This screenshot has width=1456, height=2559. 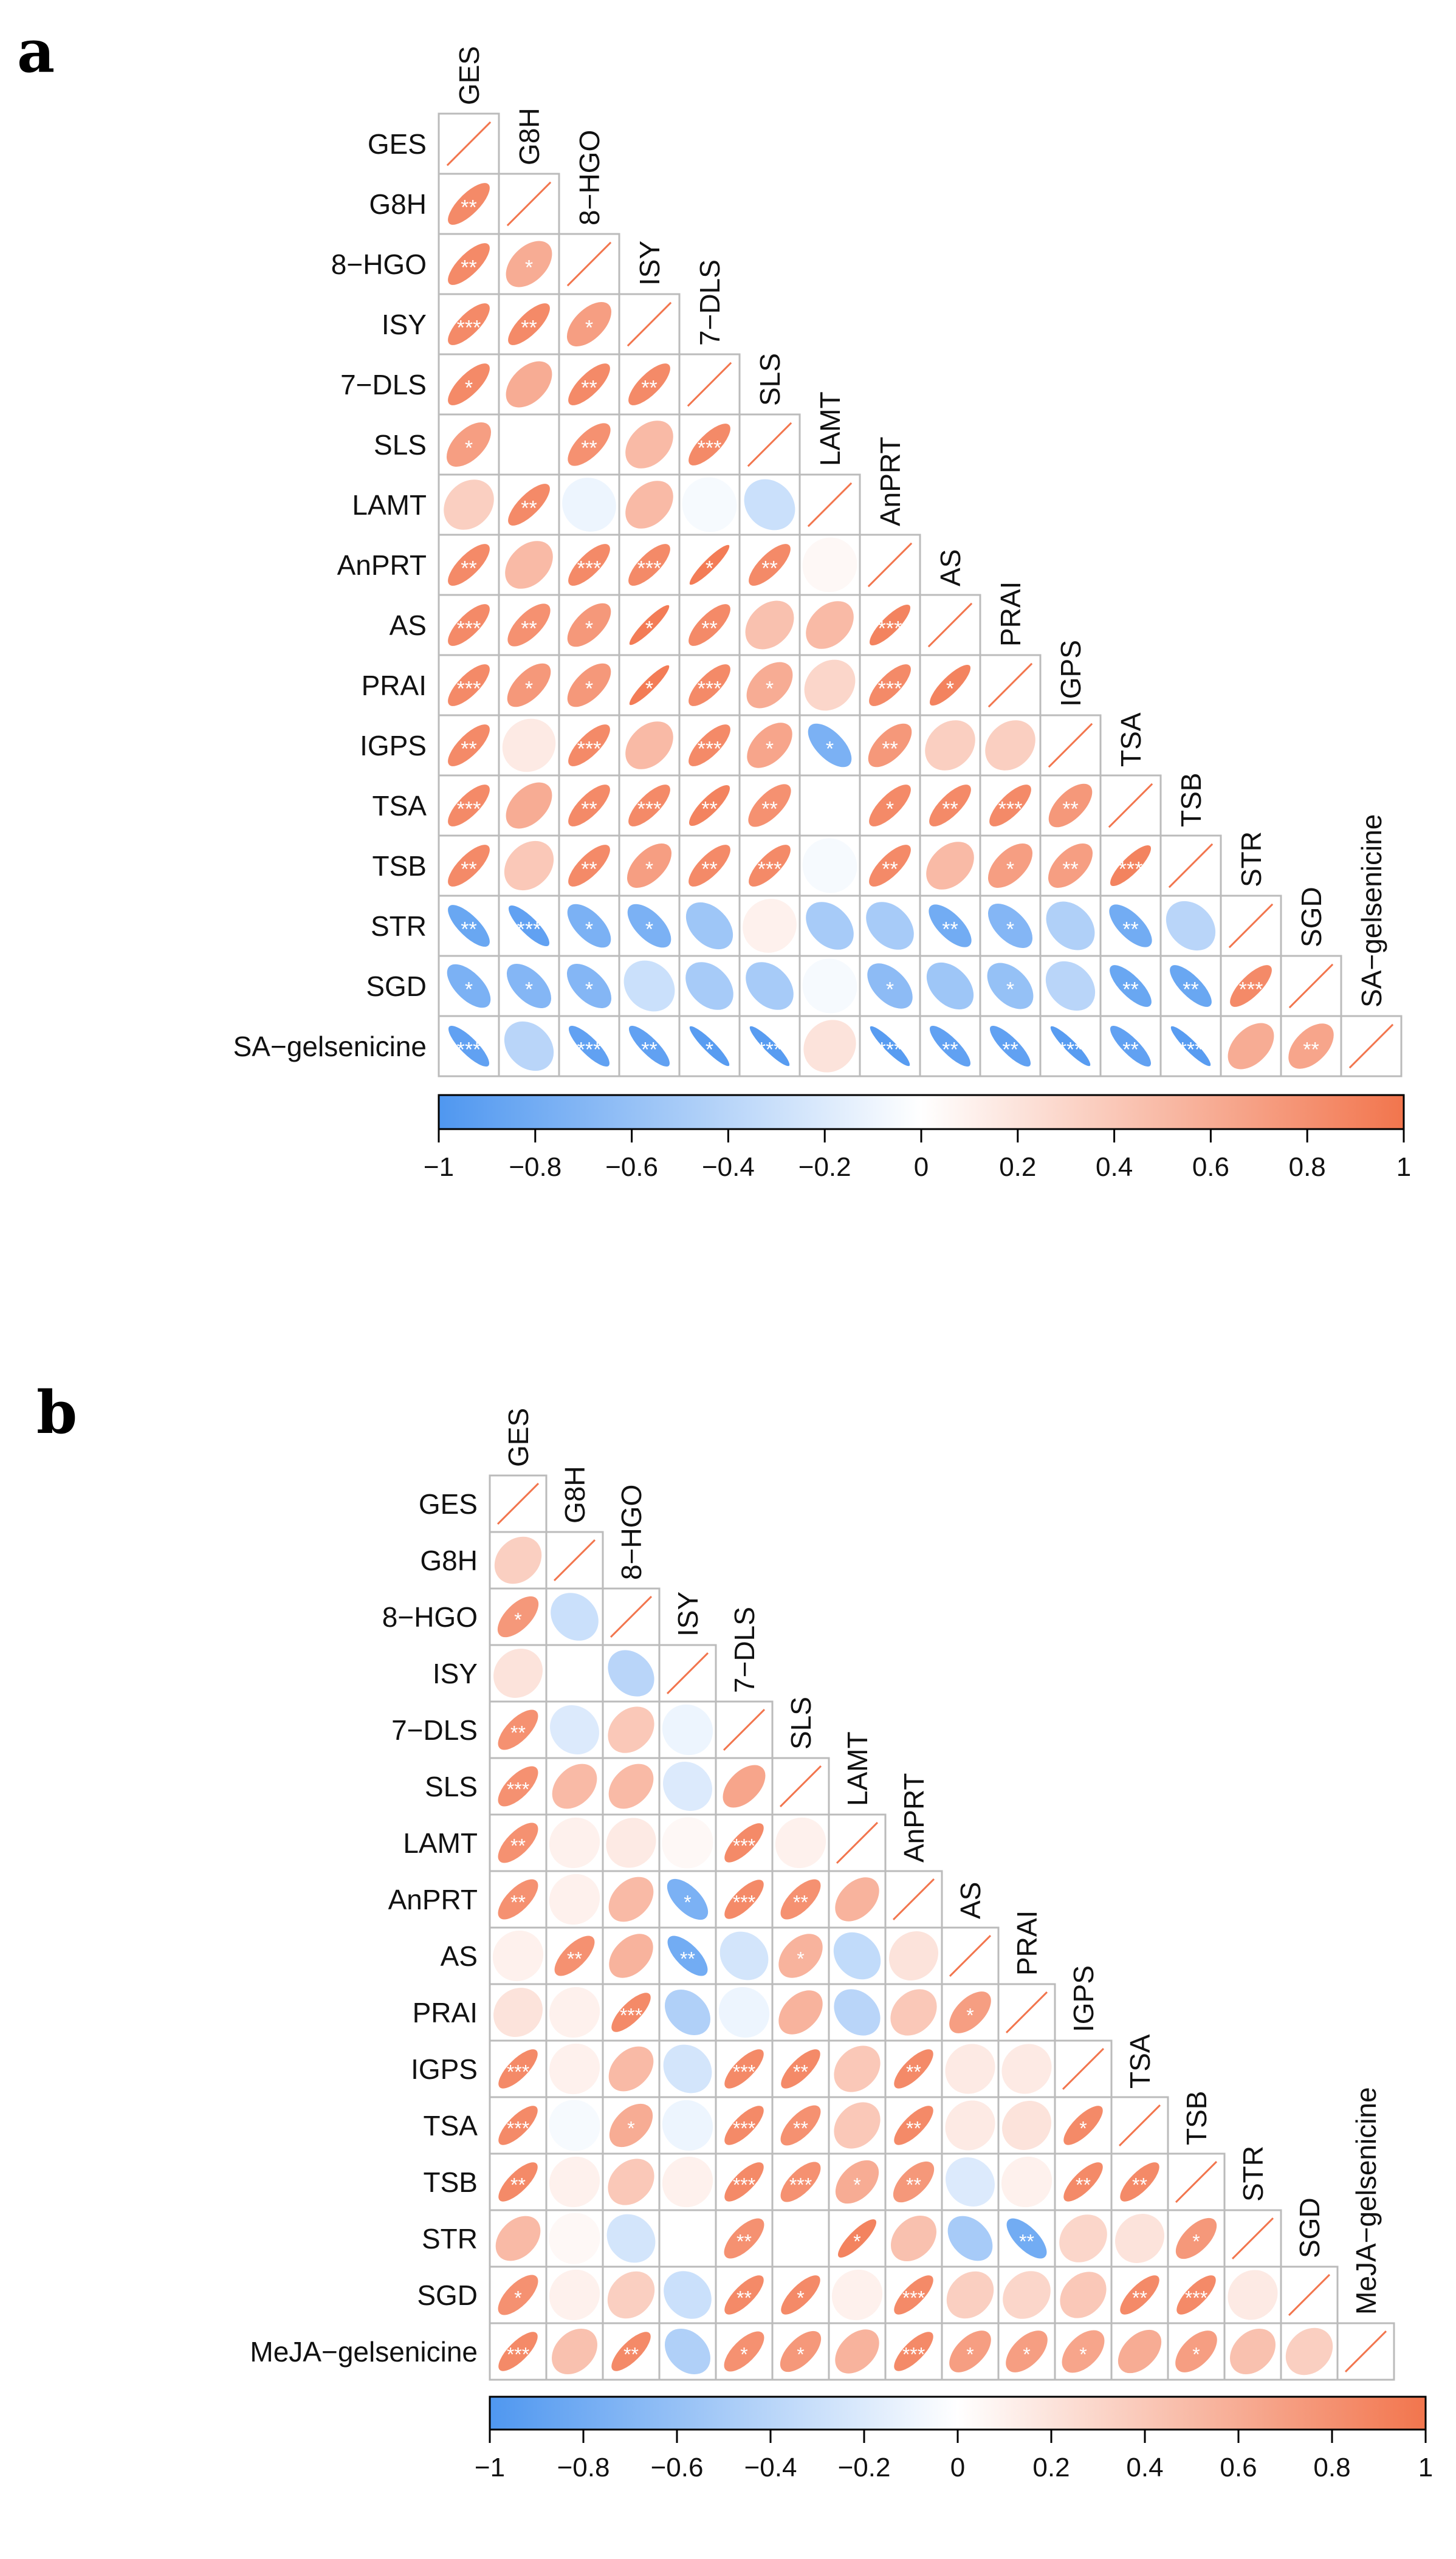 What do you see at coordinates (1191, 800) in the screenshot?
I see `column-label-12: TSB` at bounding box center [1191, 800].